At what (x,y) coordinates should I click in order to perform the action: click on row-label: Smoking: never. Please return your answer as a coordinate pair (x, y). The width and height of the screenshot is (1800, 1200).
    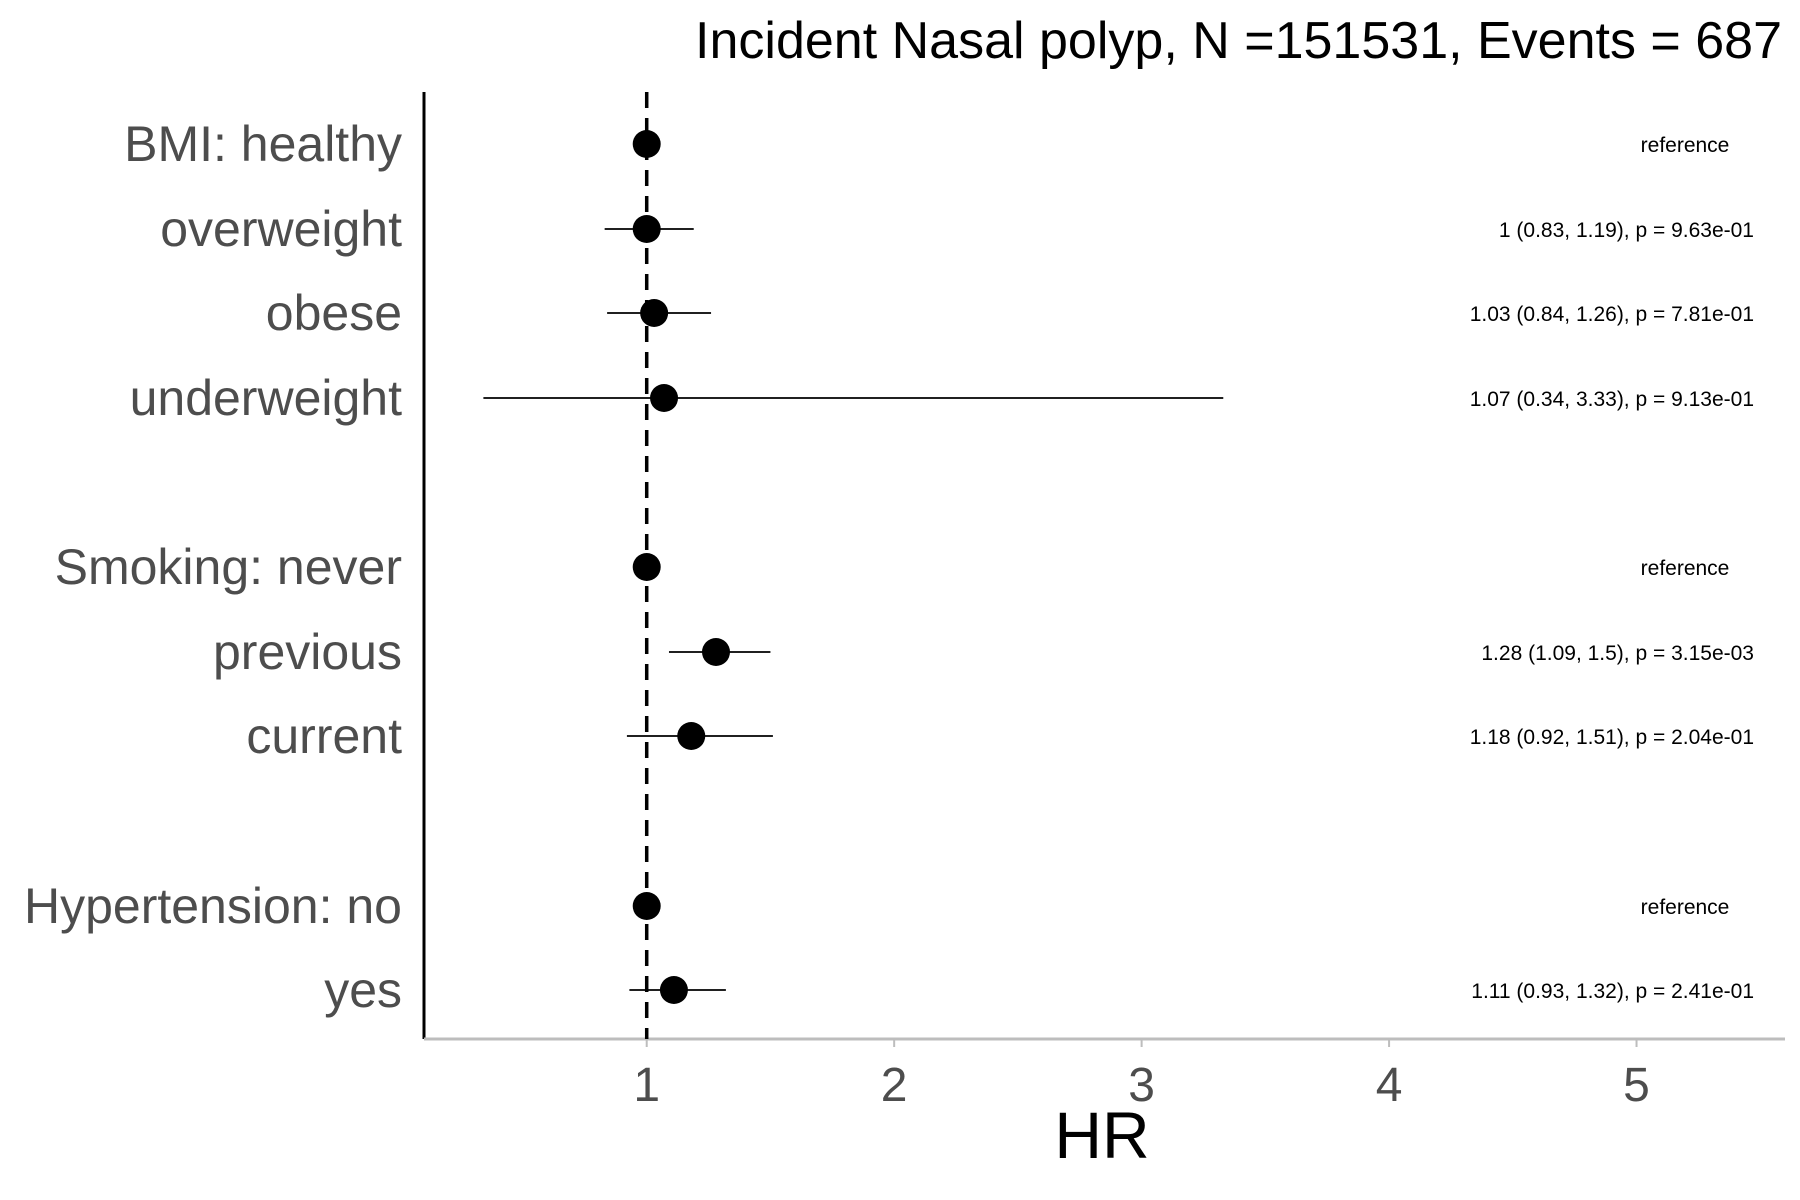
    Looking at the image, I should click on (228, 567).